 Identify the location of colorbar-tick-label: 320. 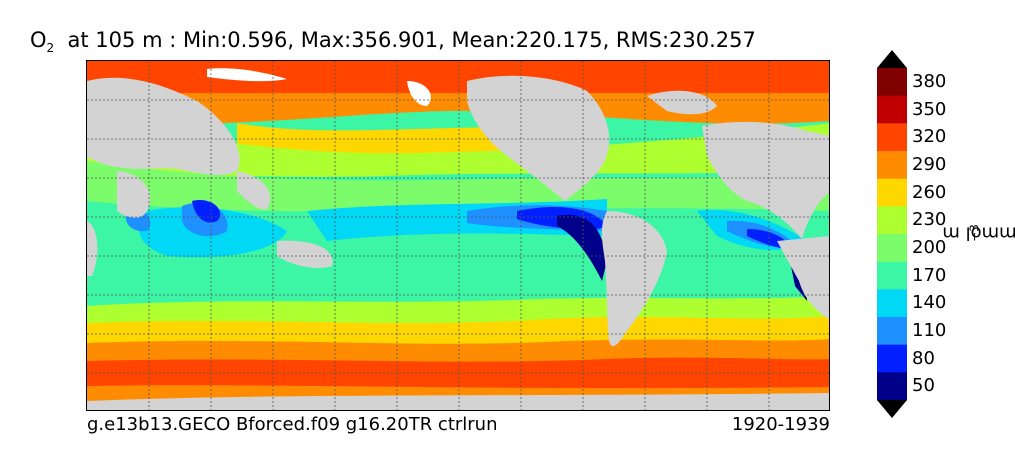
(929, 137).